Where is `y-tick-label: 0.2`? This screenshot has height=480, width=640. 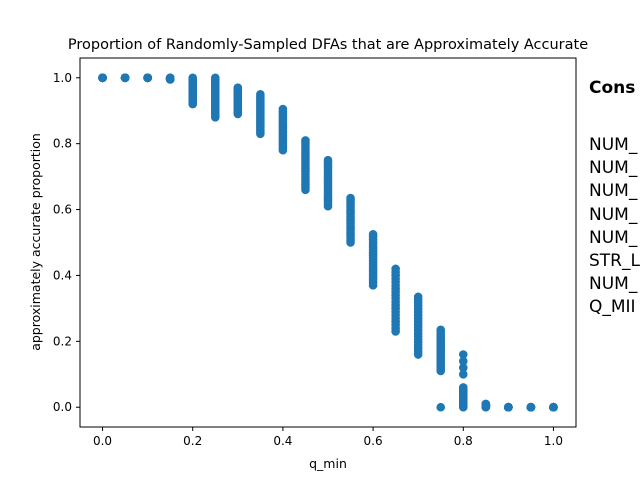 y-tick-label: 0.2 is located at coordinates (62, 341).